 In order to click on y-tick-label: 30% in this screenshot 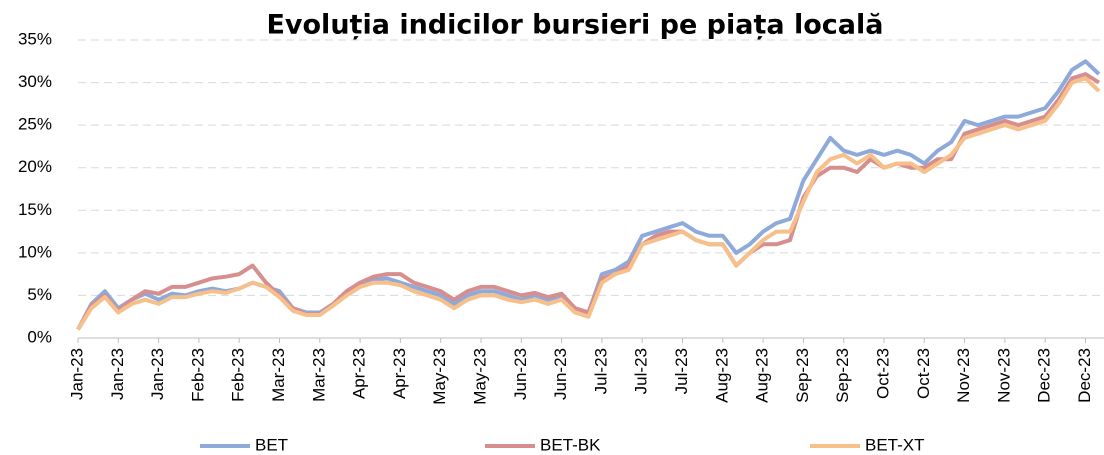, I will do `click(35, 81)`.